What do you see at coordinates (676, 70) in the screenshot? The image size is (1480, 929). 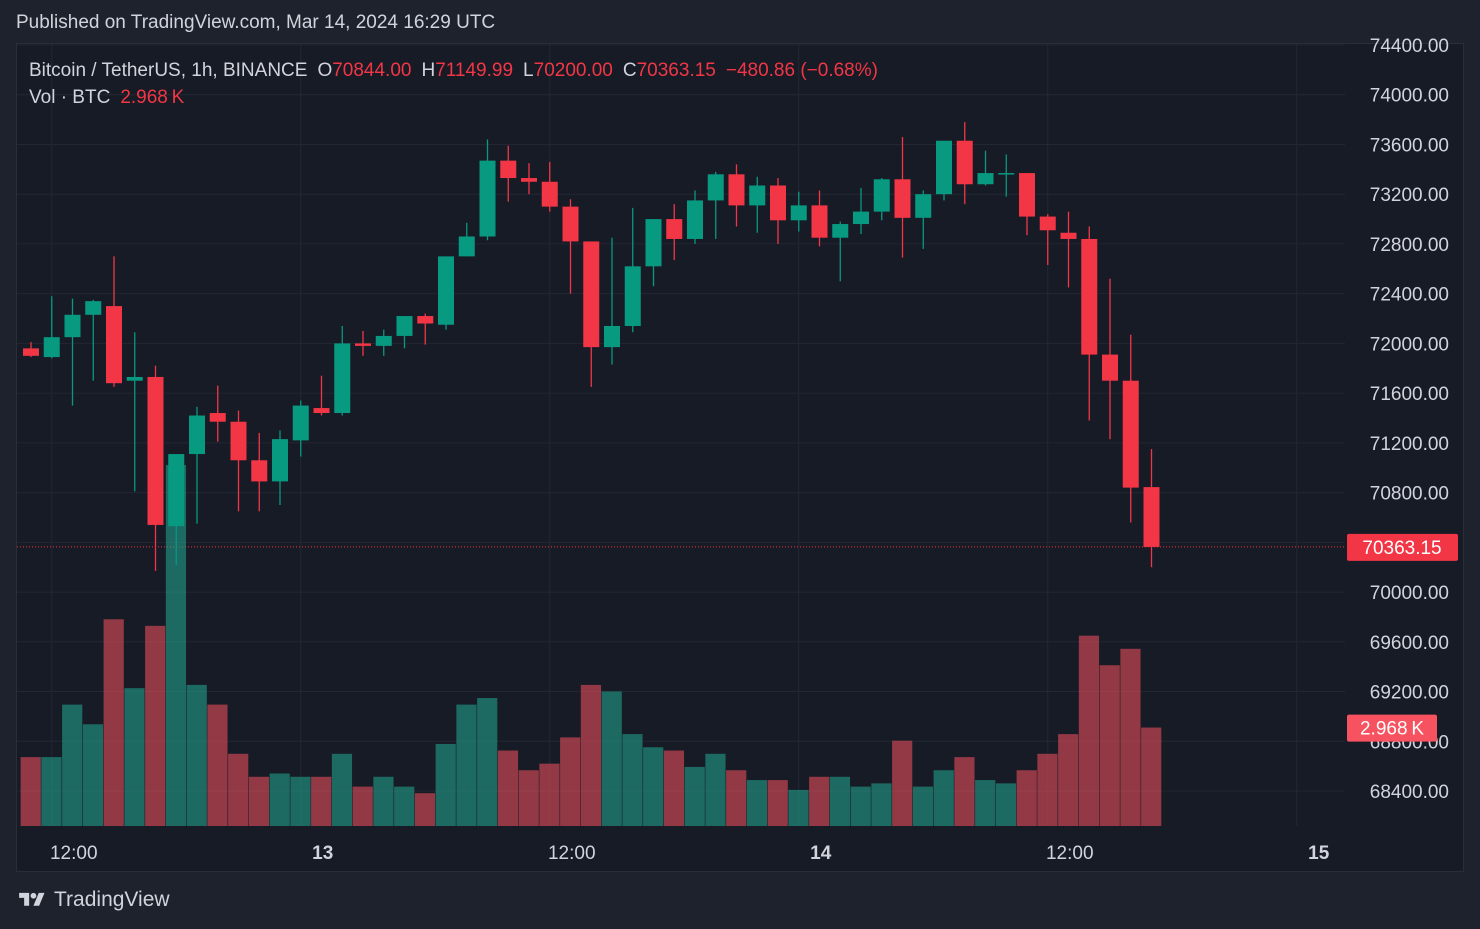 I see `legend-close-value: 70363.15` at bounding box center [676, 70].